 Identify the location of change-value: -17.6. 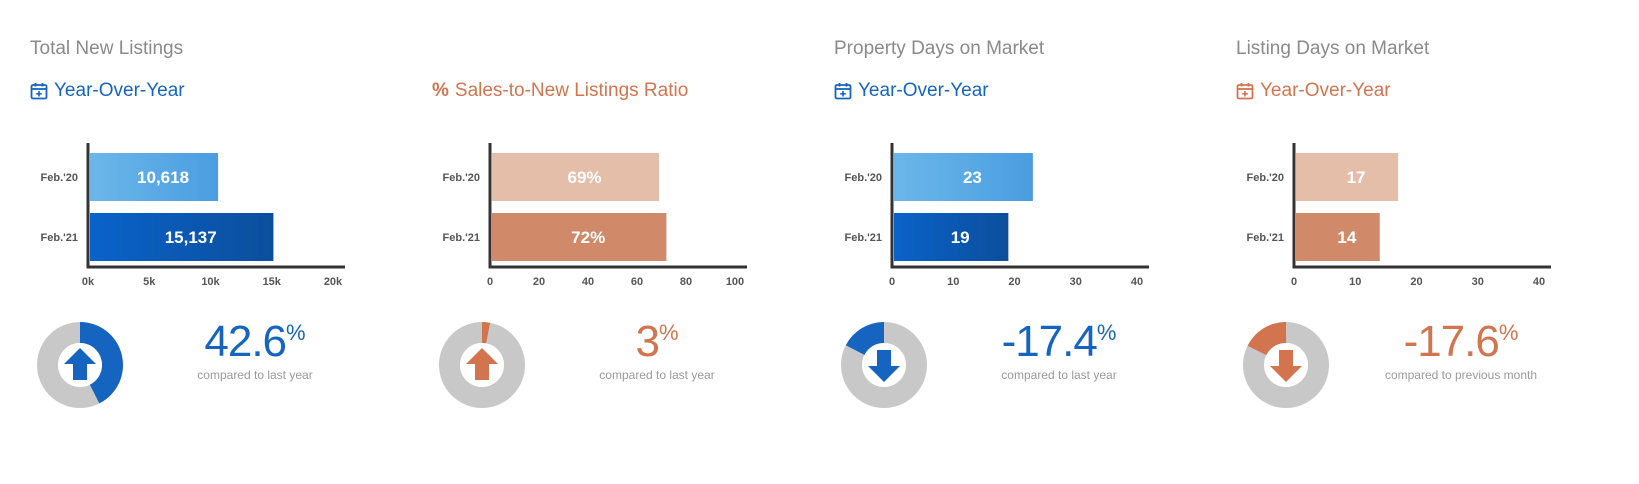
(1451, 341).